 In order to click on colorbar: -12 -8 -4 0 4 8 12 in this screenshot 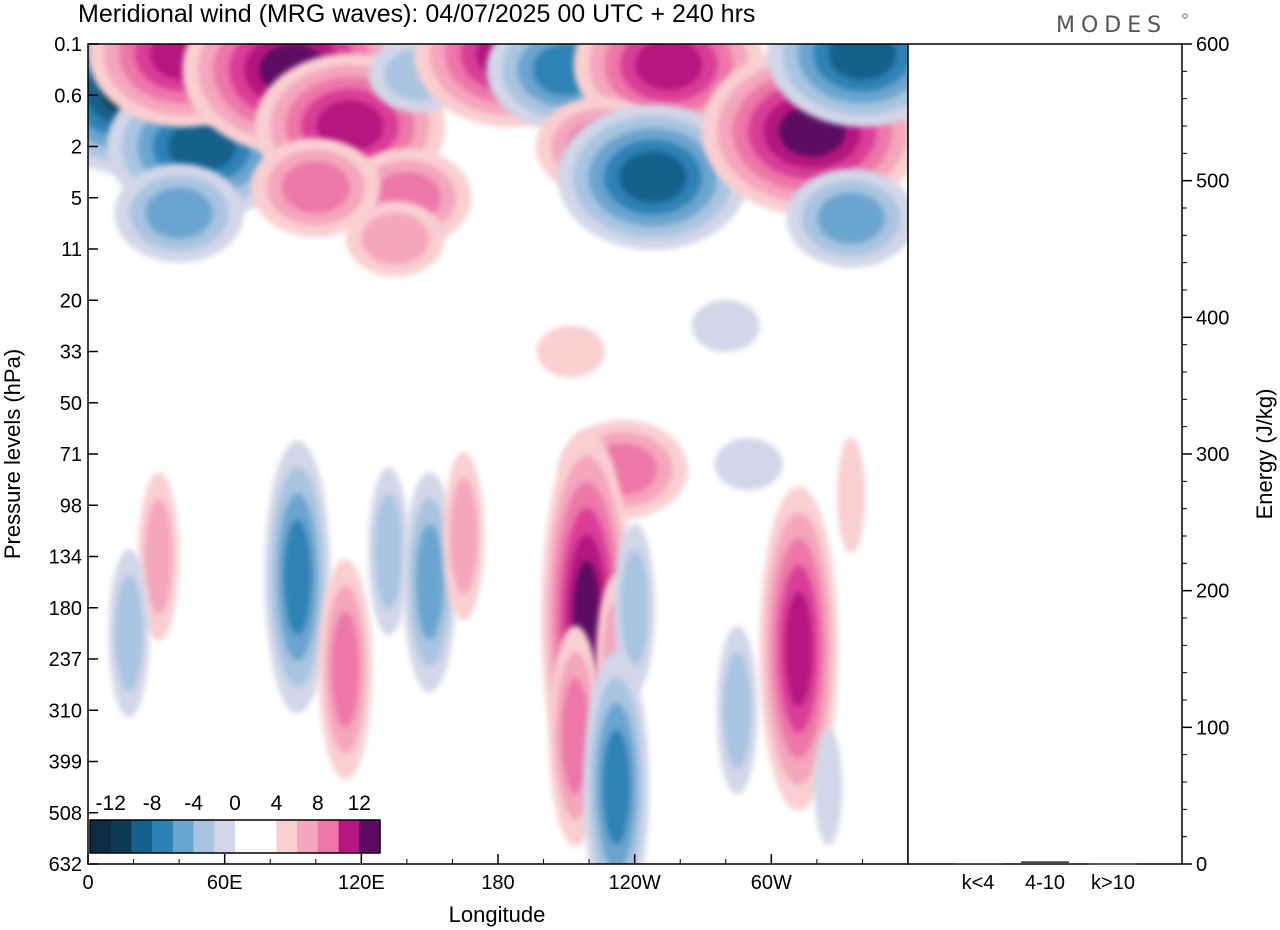, I will do `click(235, 823)`.